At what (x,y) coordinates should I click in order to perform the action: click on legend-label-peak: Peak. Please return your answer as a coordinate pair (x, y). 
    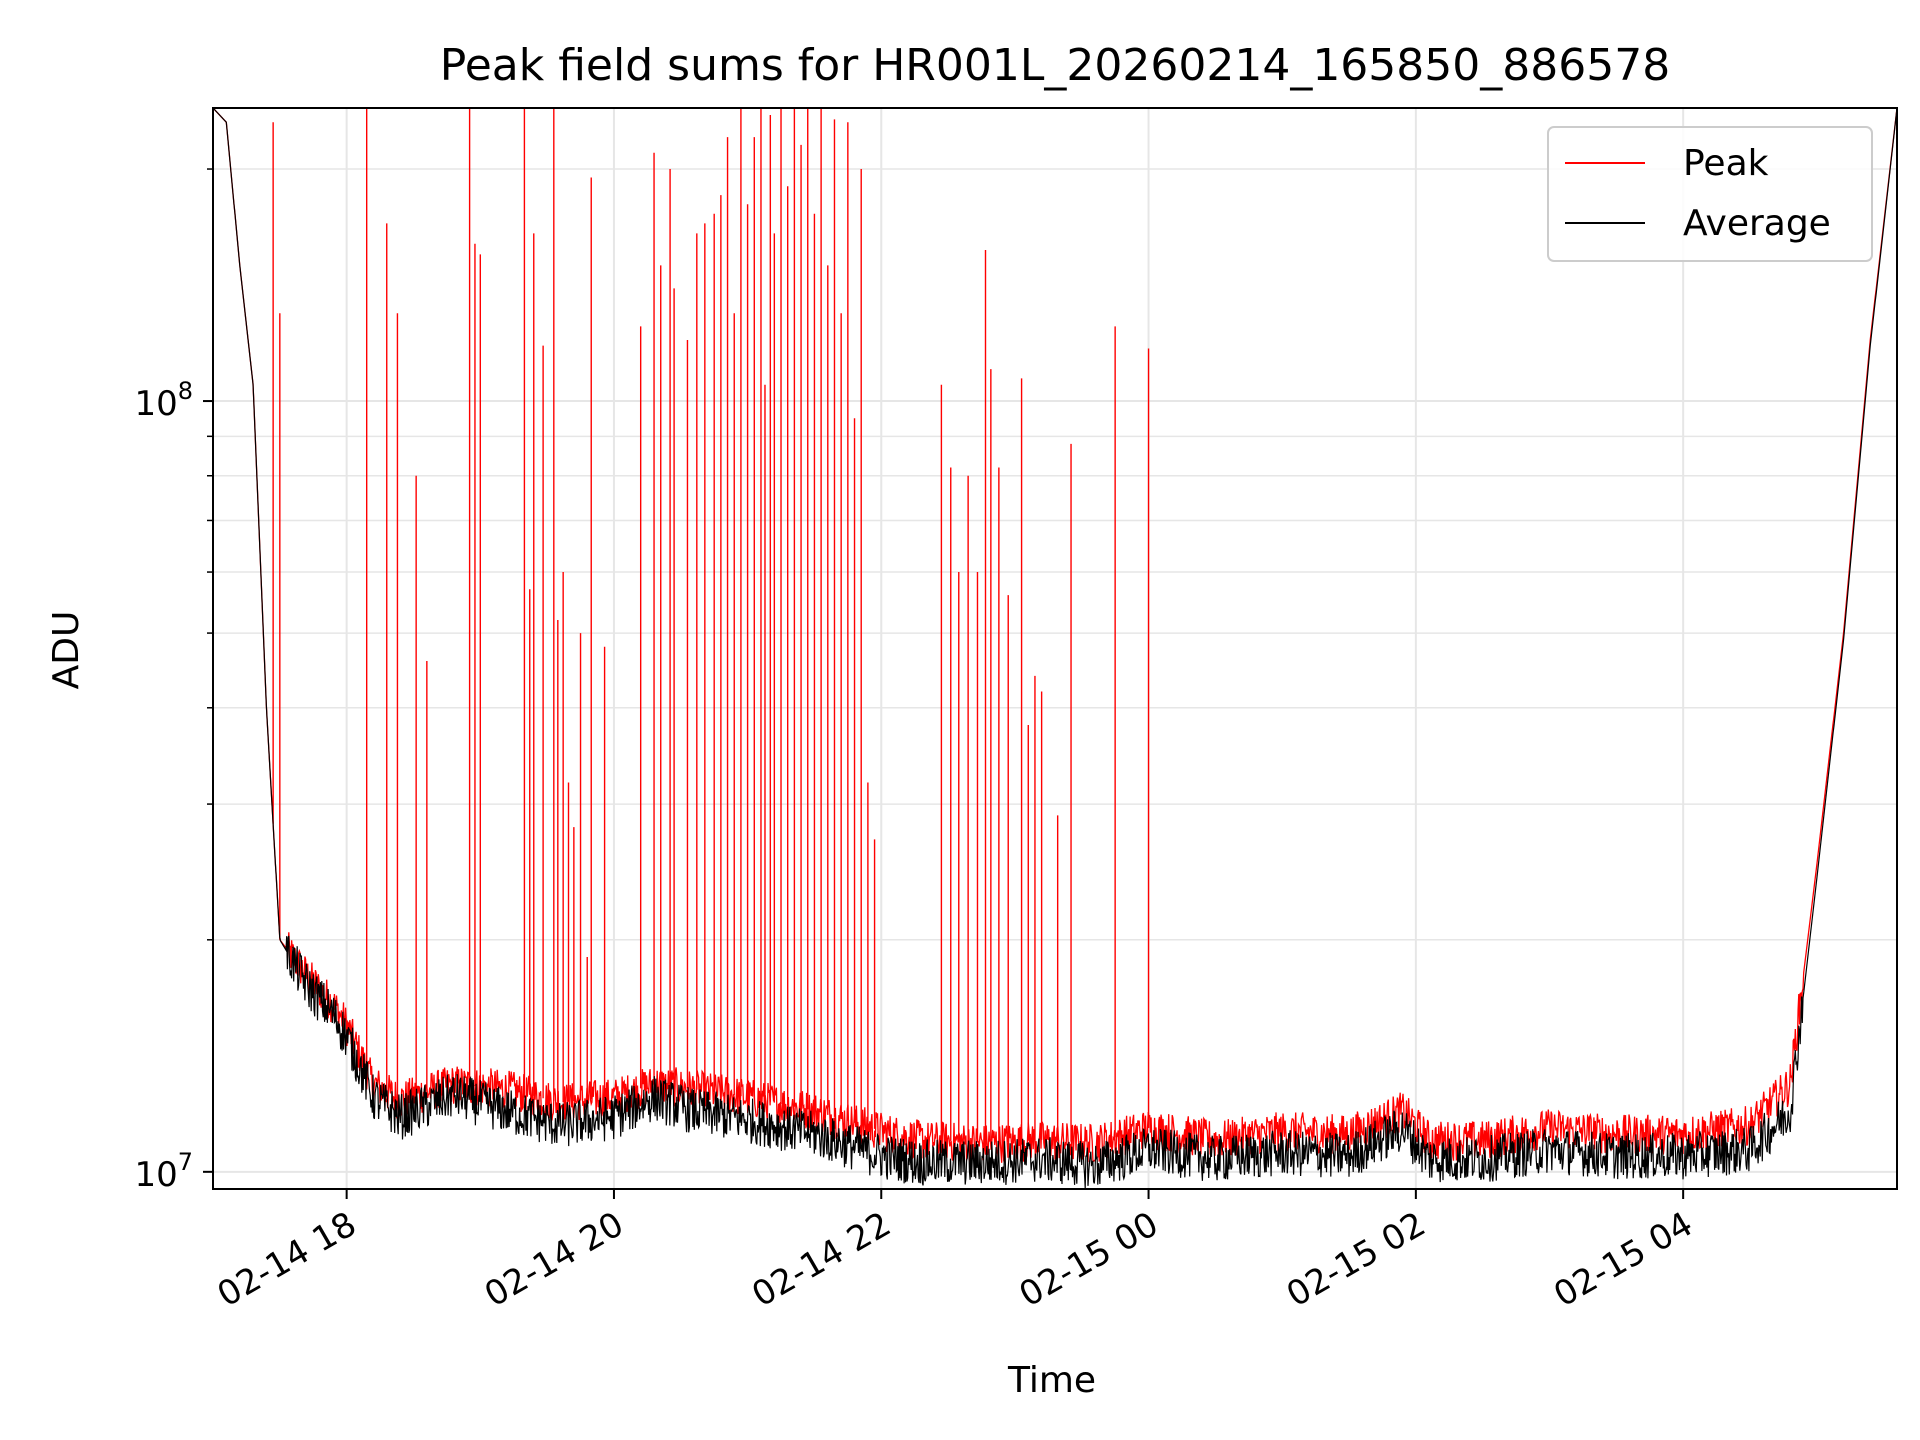
    Looking at the image, I should click on (1726, 163).